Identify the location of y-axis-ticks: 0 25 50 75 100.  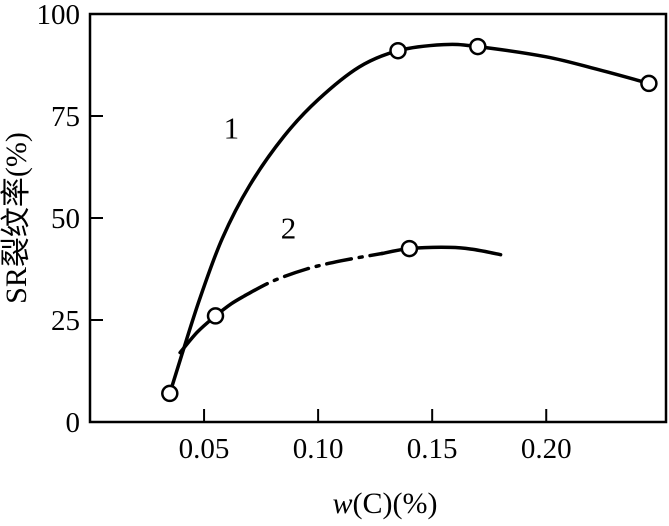
(70, 219).